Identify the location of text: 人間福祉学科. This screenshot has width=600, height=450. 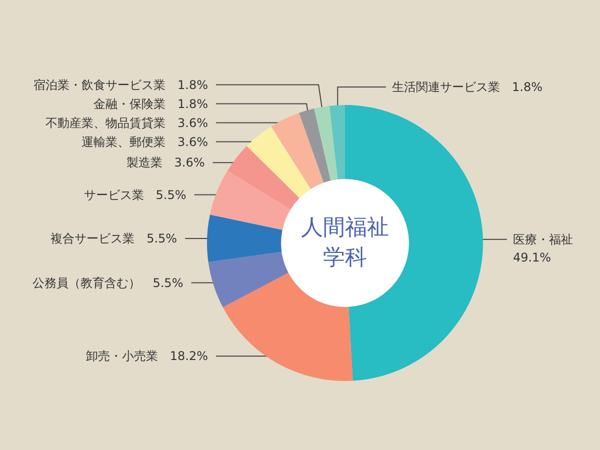
(345, 243).